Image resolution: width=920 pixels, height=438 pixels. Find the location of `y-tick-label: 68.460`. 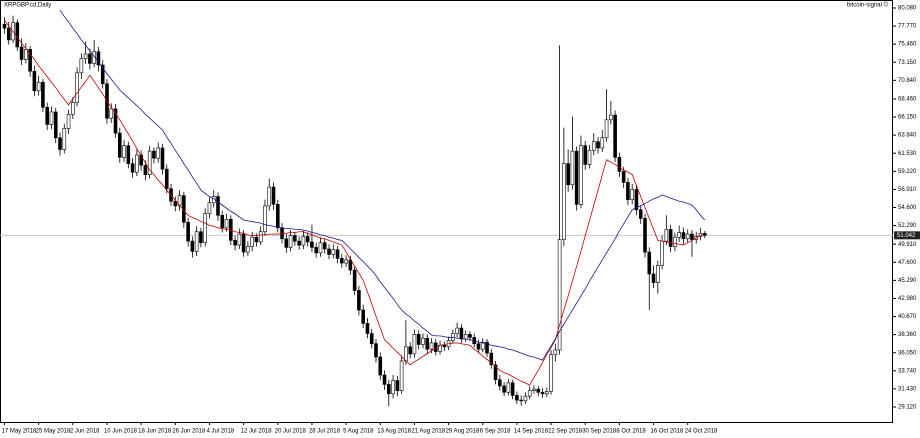

y-tick-label: 68.460 is located at coordinates (907, 100).